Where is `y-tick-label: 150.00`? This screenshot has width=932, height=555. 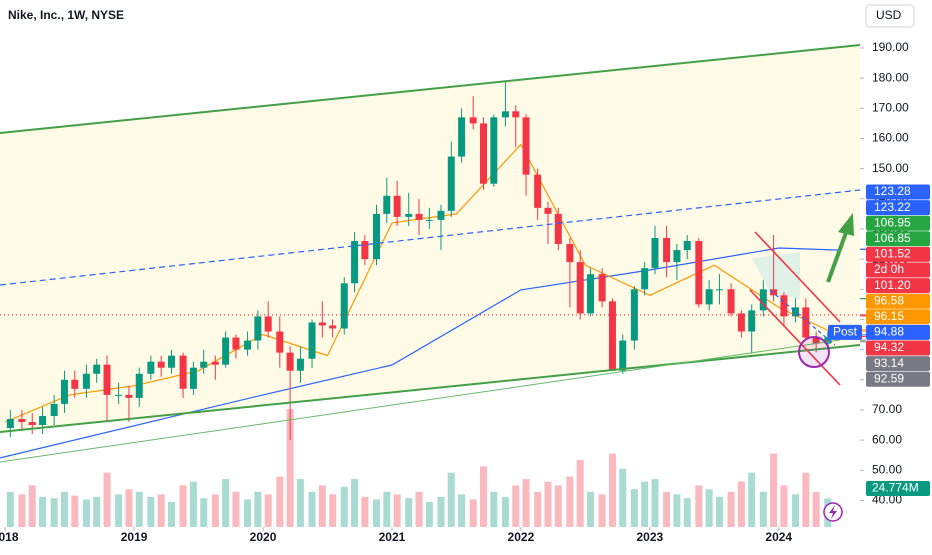
y-tick-label: 150.00 is located at coordinates (890, 168).